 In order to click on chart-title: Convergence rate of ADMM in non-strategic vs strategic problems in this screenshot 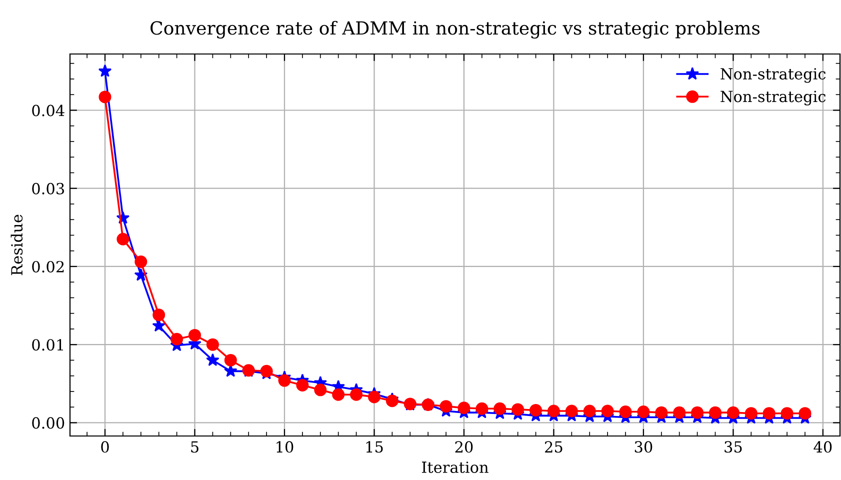, I will do `click(455, 29)`.